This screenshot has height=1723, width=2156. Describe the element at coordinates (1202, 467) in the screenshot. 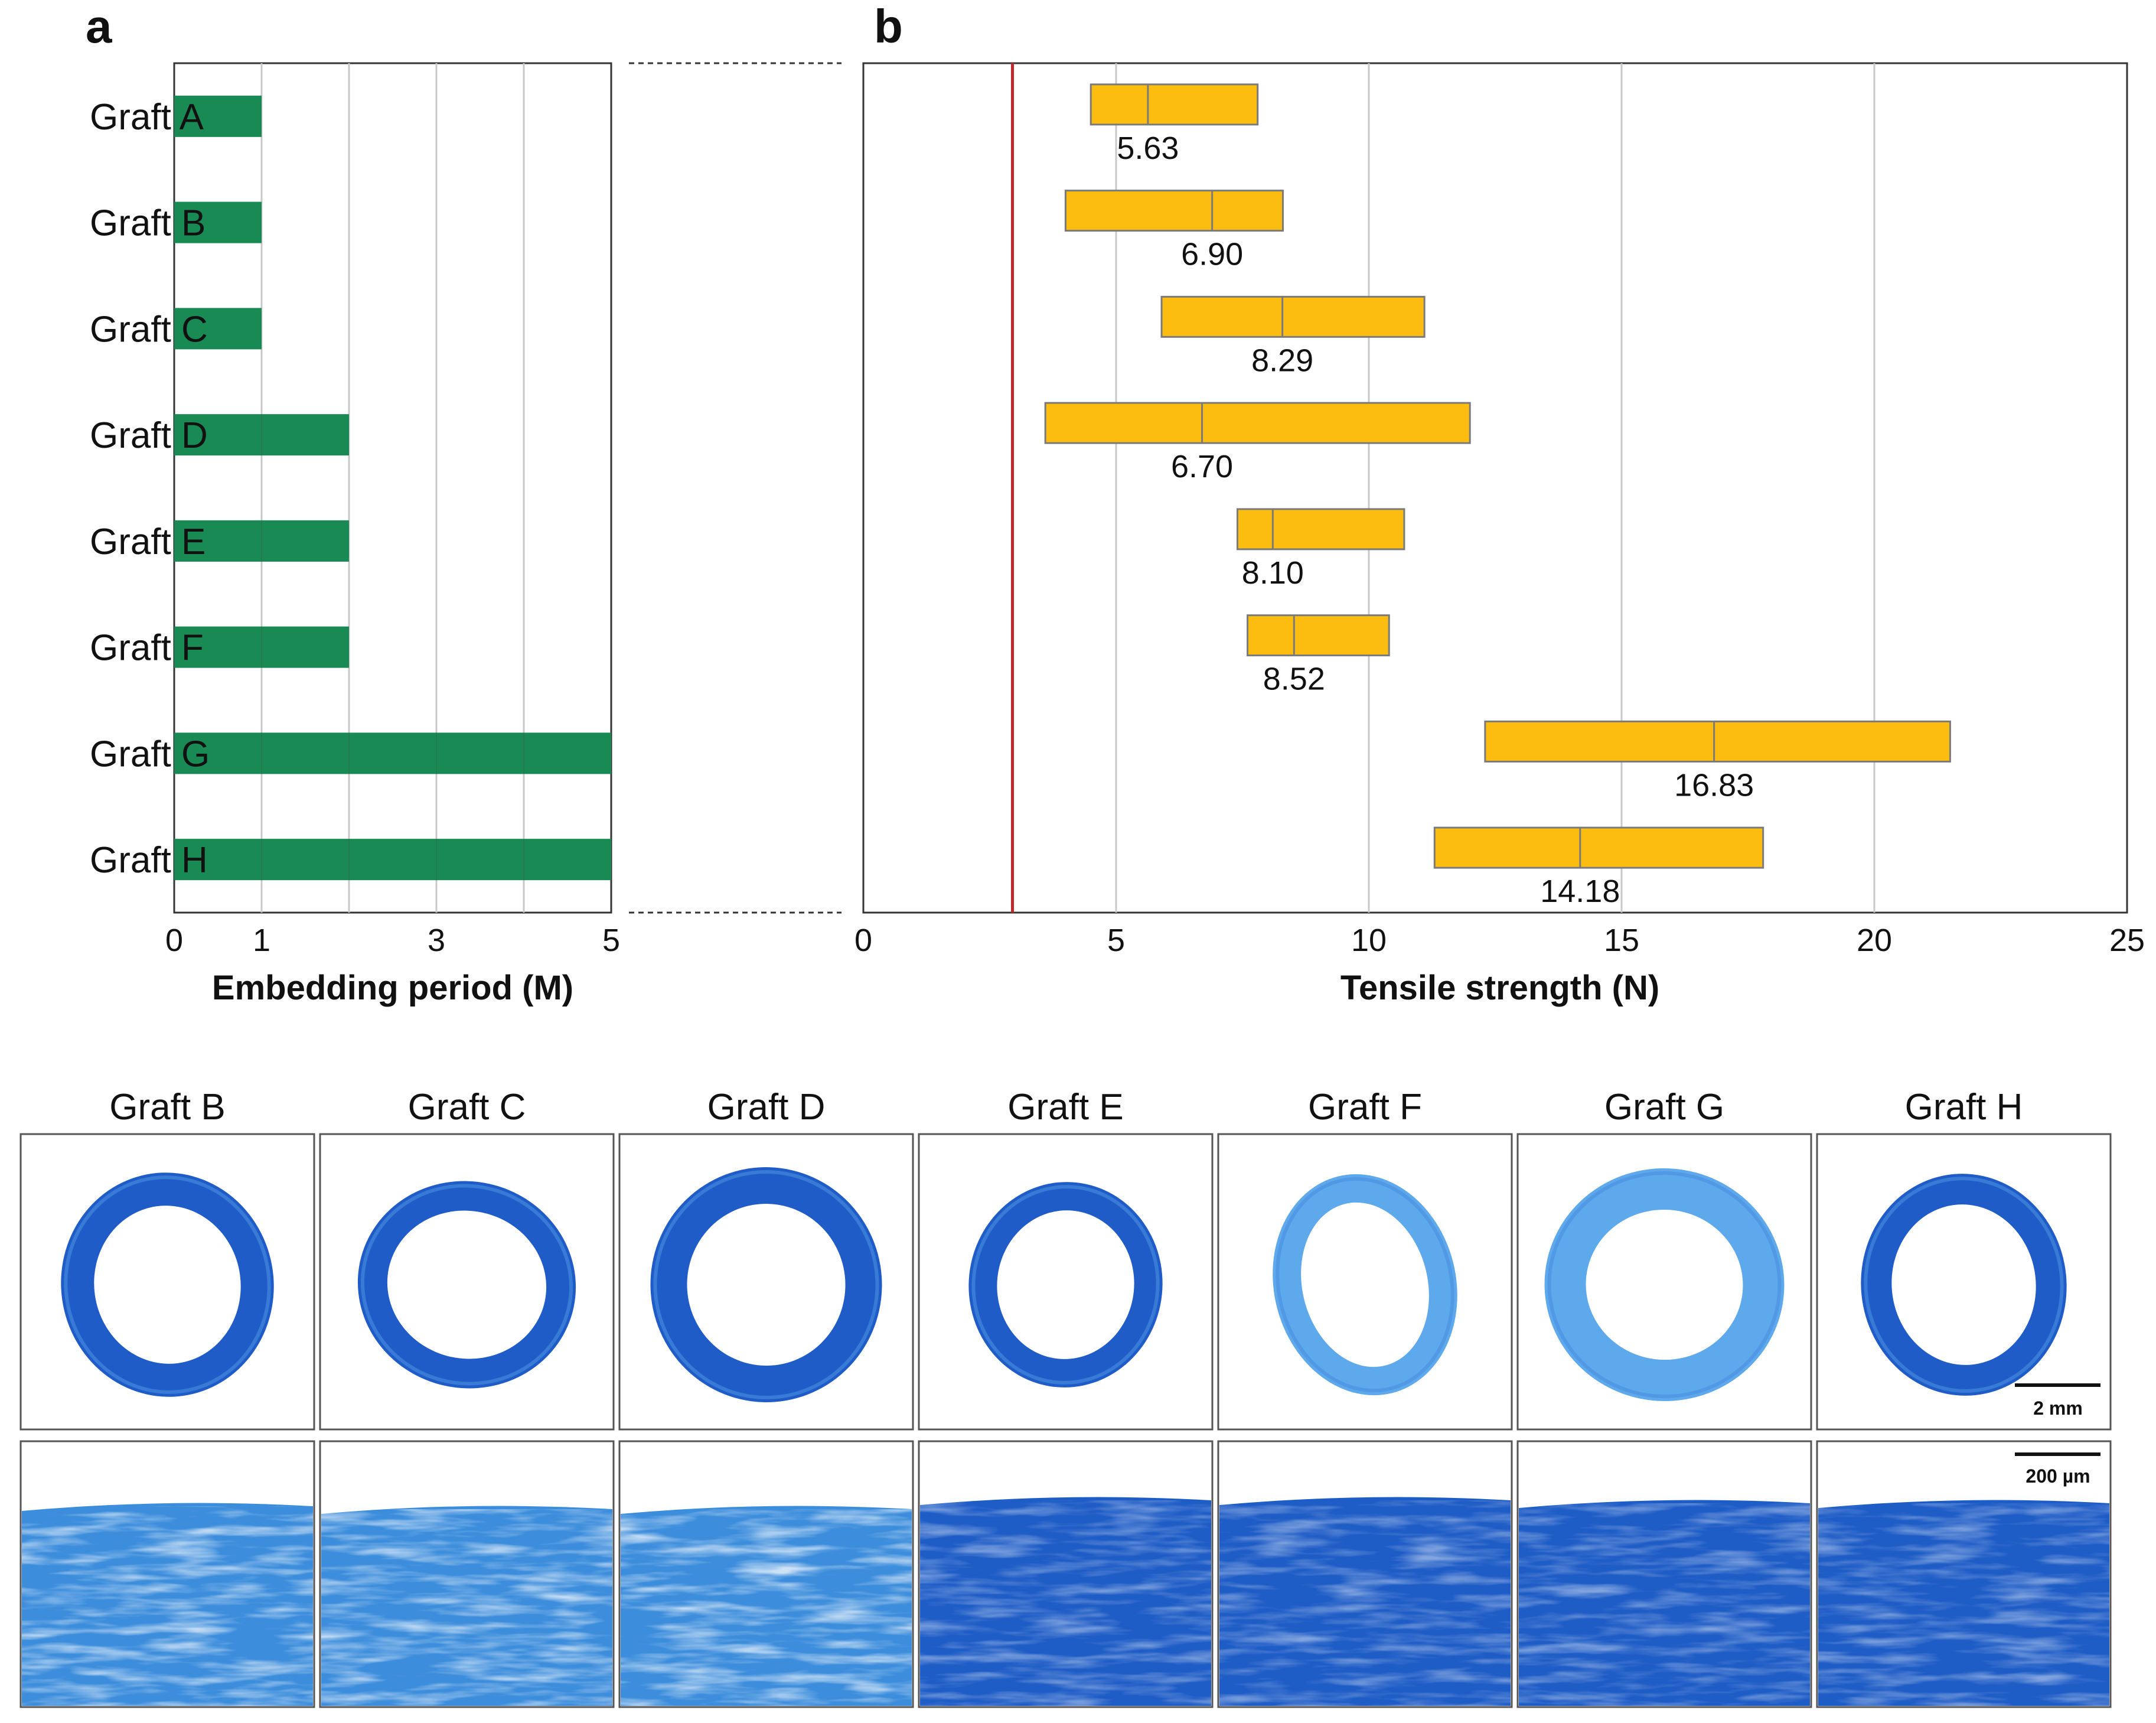

I see `median-label-graft-d: 6.70` at that location.